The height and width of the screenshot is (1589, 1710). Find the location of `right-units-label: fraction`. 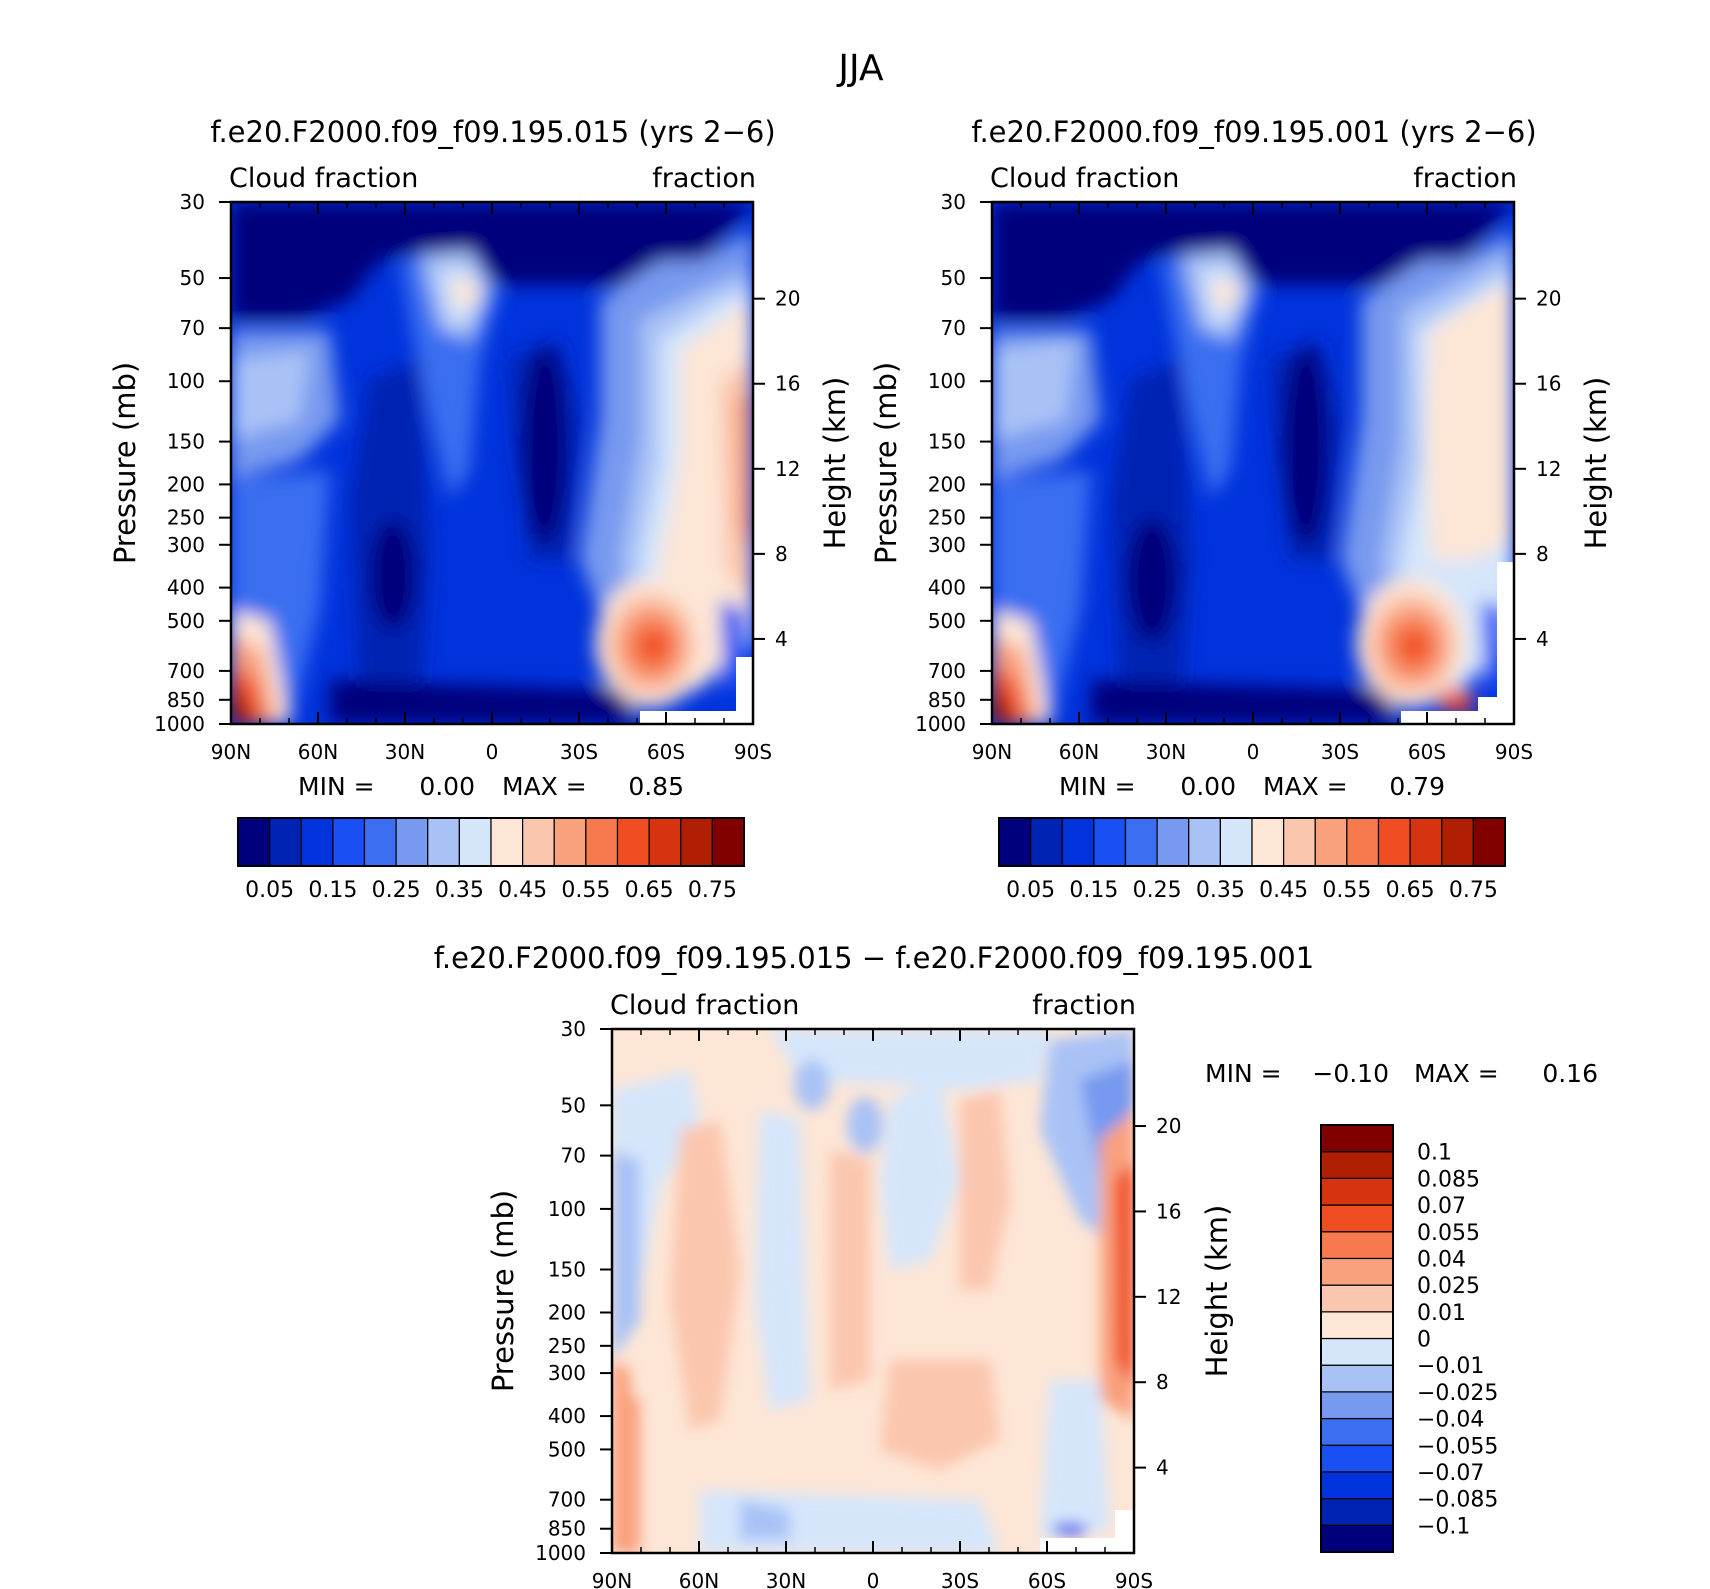

right-units-label: fraction is located at coordinates (1084, 1005).